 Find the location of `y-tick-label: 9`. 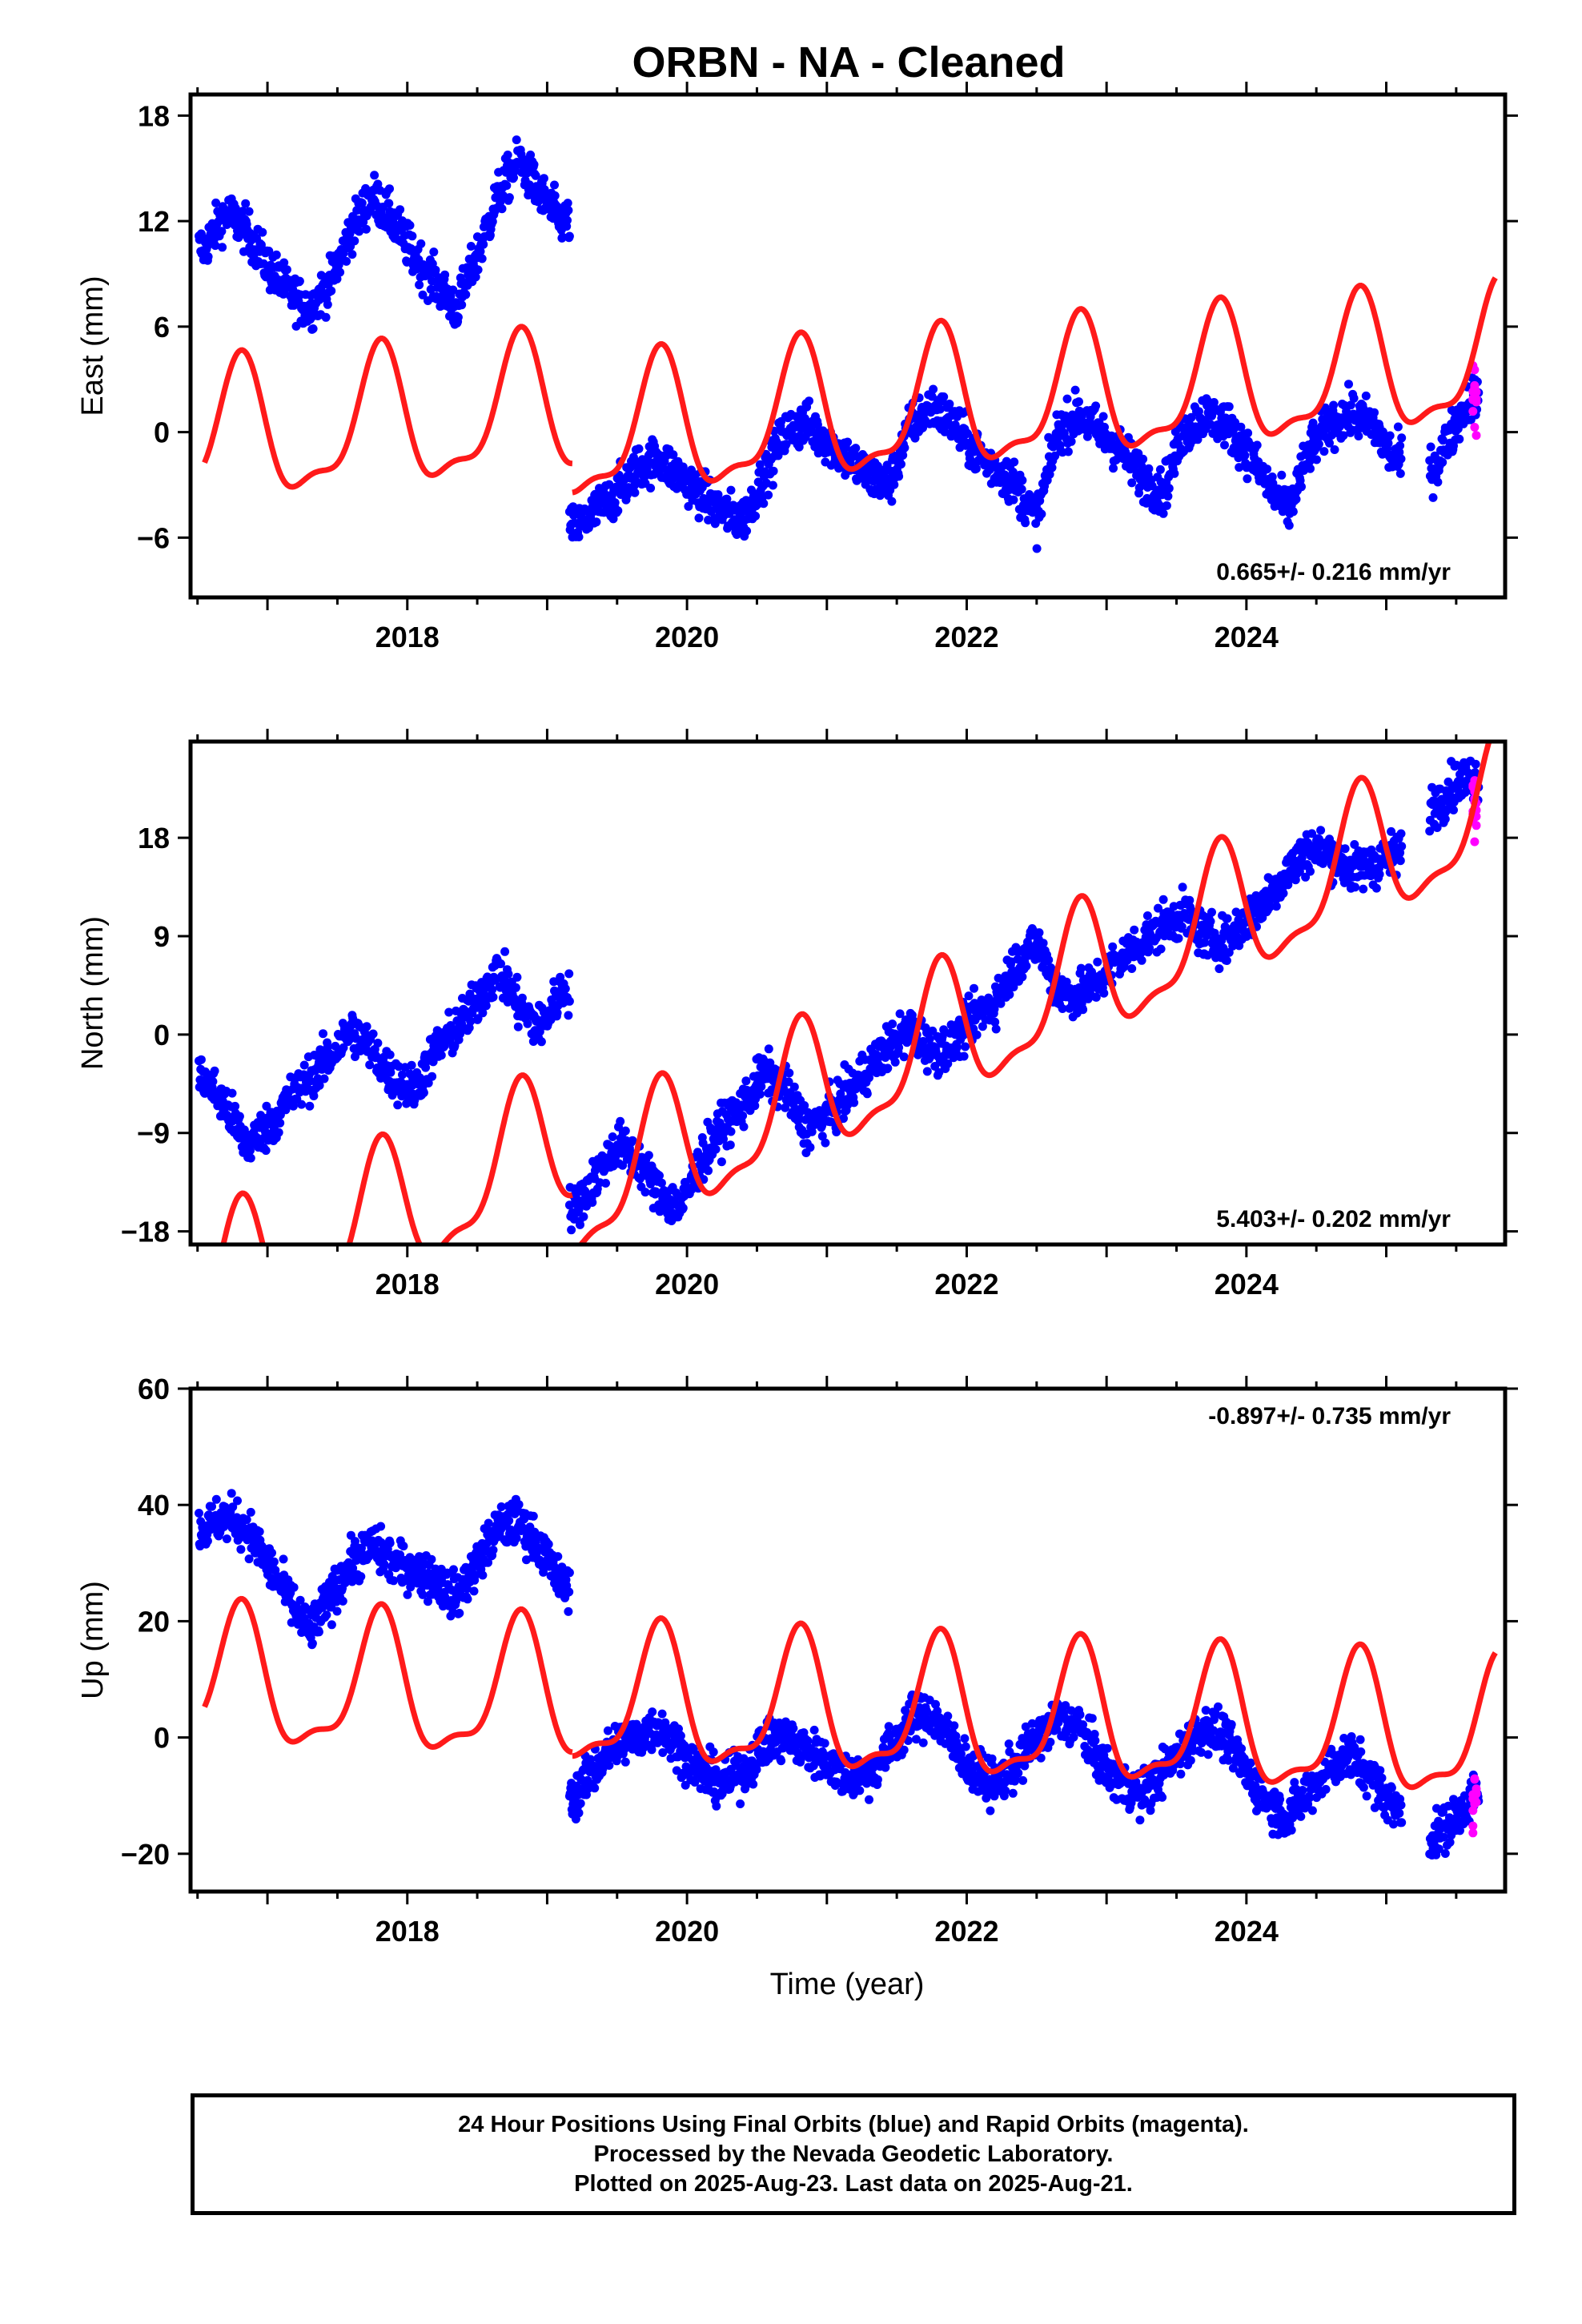

y-tick-label: 9 is located at coordinates (162, 936).